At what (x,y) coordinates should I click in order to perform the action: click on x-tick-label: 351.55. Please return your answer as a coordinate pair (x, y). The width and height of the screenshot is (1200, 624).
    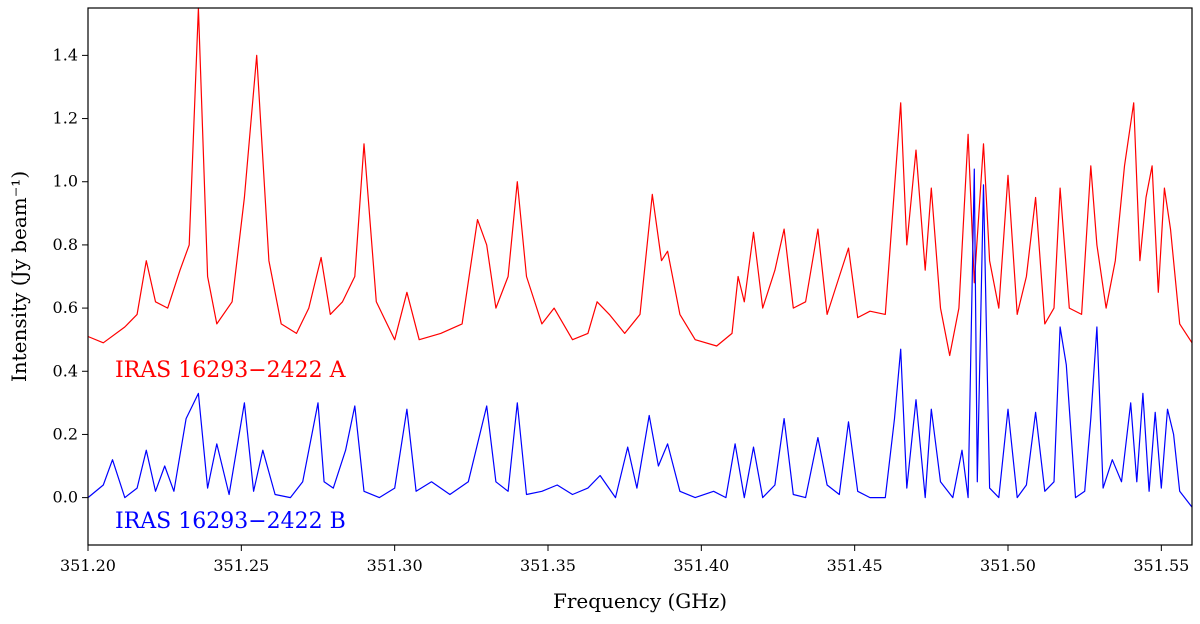
    Looking at the image, I should click on (1161, 565).